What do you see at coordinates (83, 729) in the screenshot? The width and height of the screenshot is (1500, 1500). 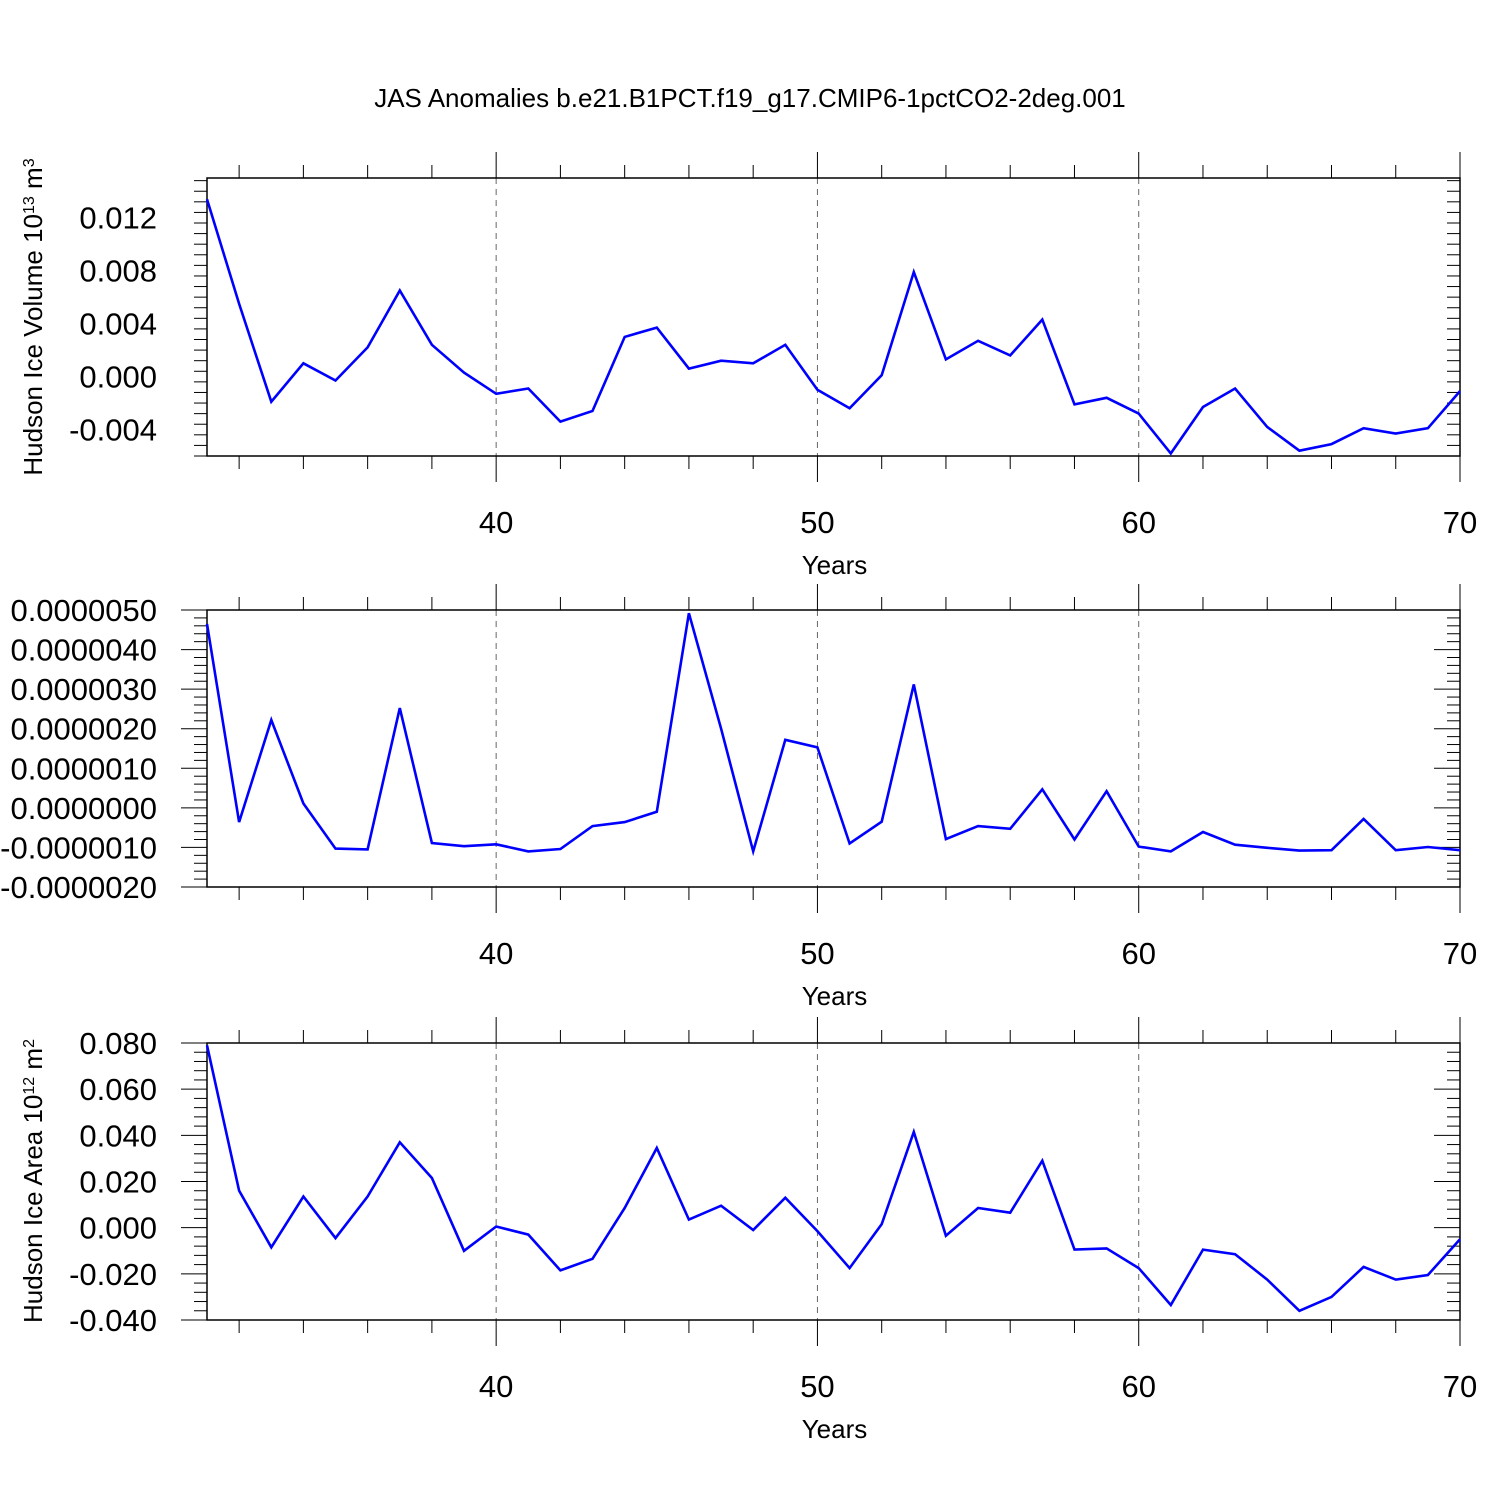 I see `y-tick-label: 0.0000020` at bounding box center [83, 729].